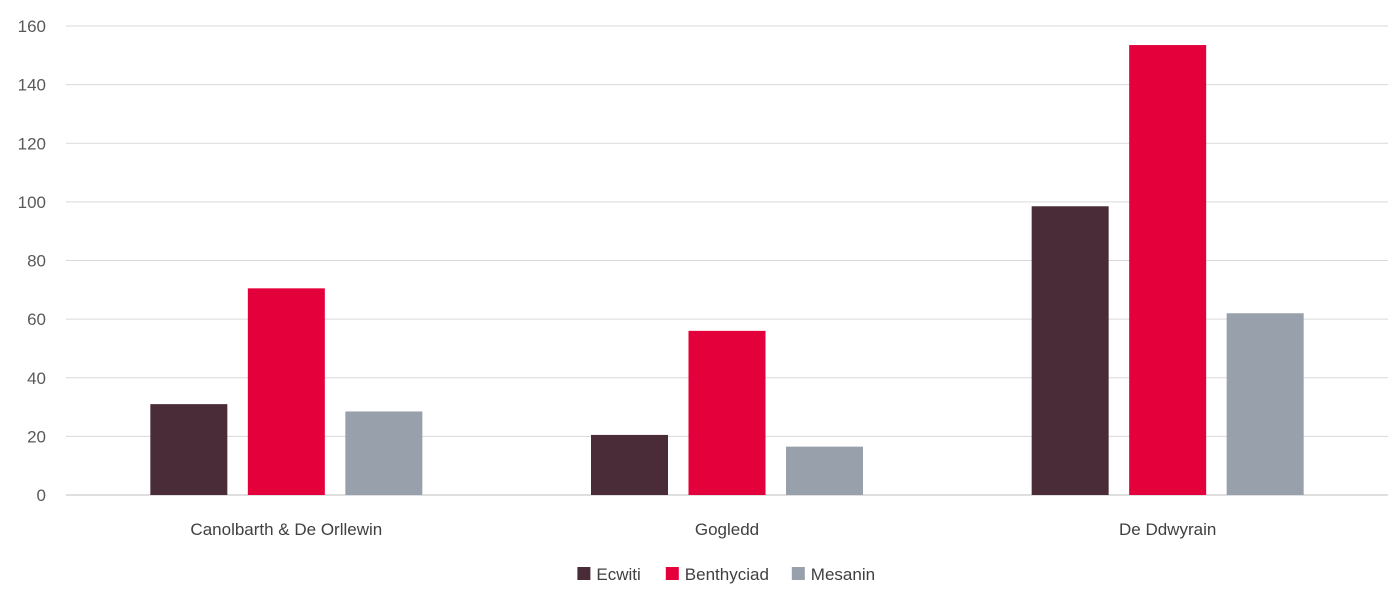 This screenshot has width=1398, height=589. I want to click on y-tick-label: 100, so click(32, 202).